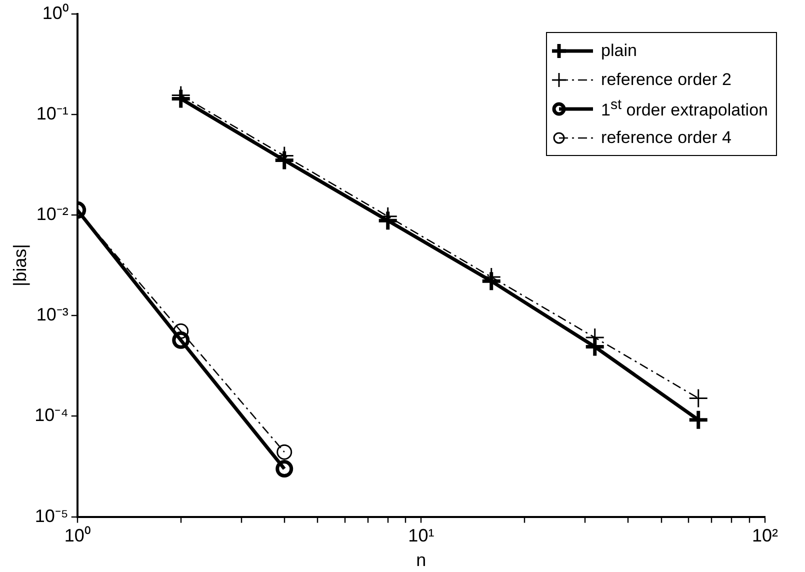 The image size is (805, 572). Describe the element at coordinates (20, 265) in the screenshot. I see `y-axis-title: |bias|` at that location.